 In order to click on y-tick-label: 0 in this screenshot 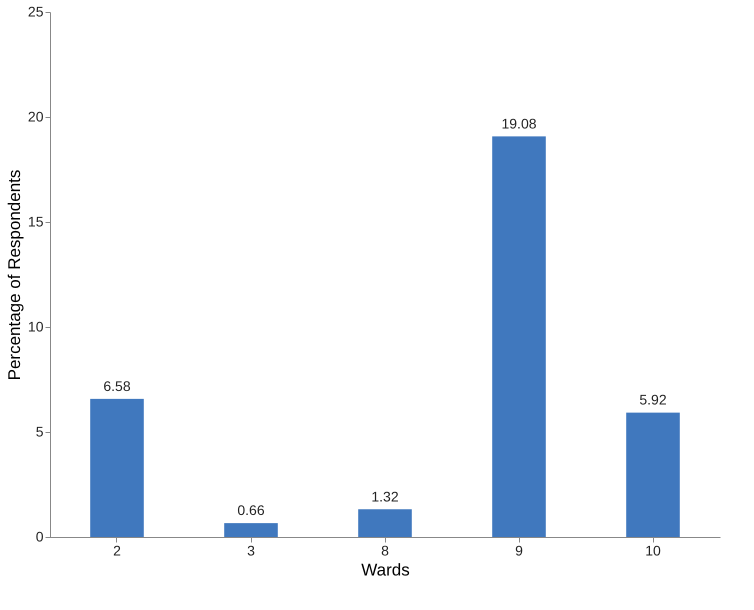, I will do `click(40, 536)`.